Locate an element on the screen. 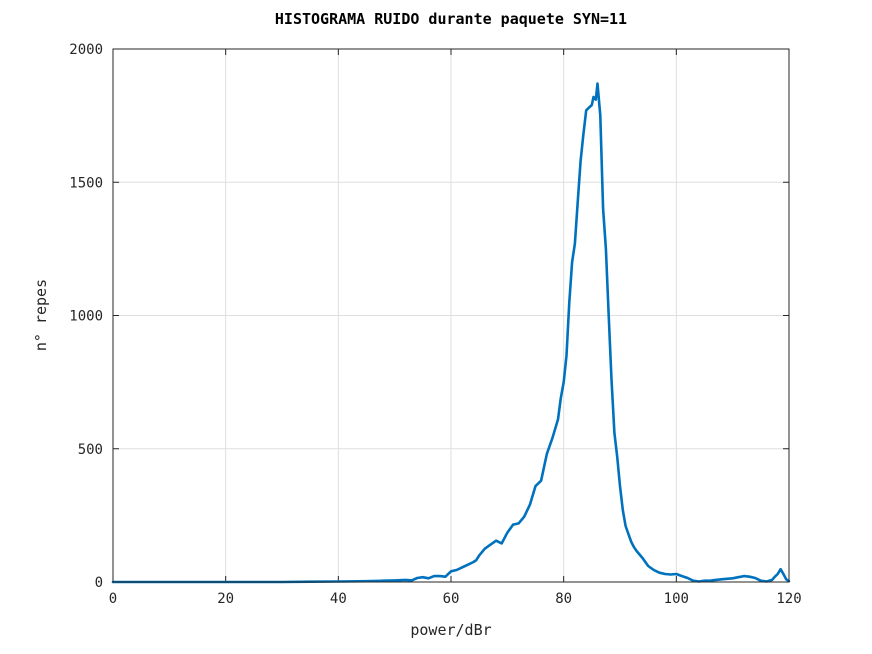 The image size is (872, 654). y-axis-label: n° repes is located at coordinates (41, 315).